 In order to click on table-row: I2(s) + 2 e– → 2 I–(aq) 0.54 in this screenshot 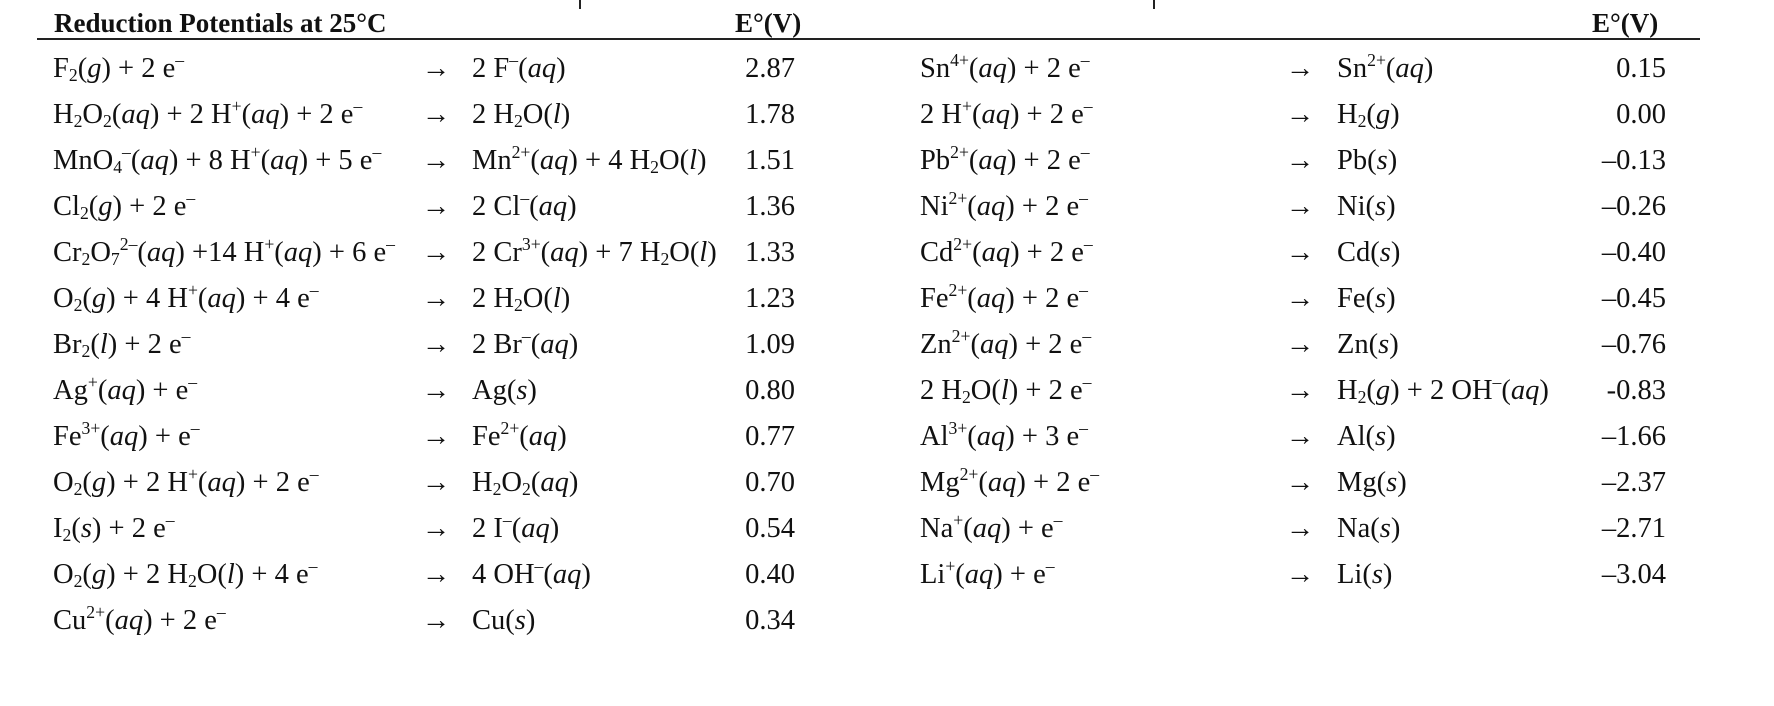, I will do `click(450, 529)`.